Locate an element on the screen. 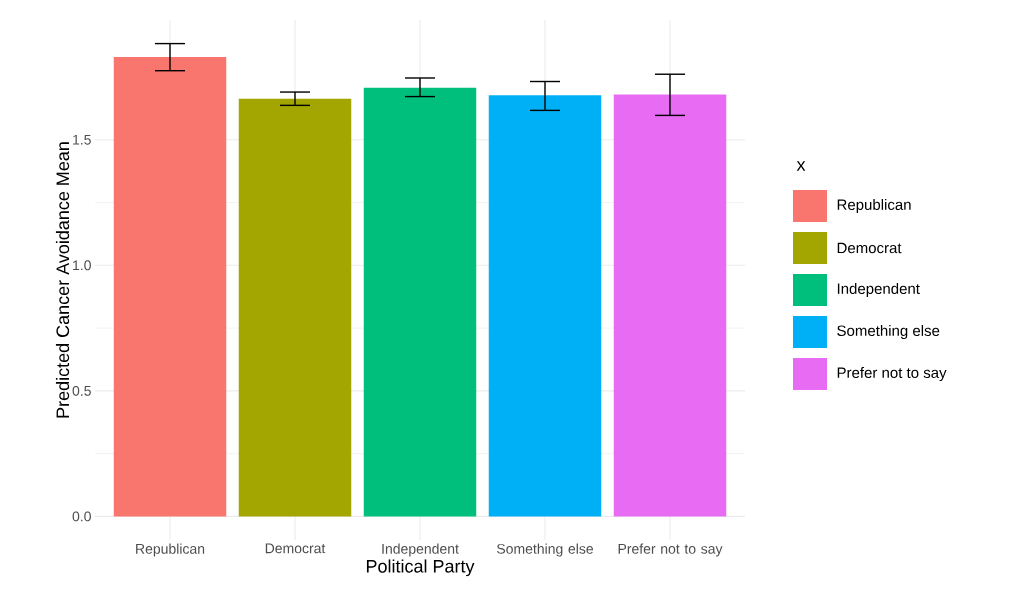 The image size is (1026, 608). legend-label: Independent is located at coordinates (878, 290).